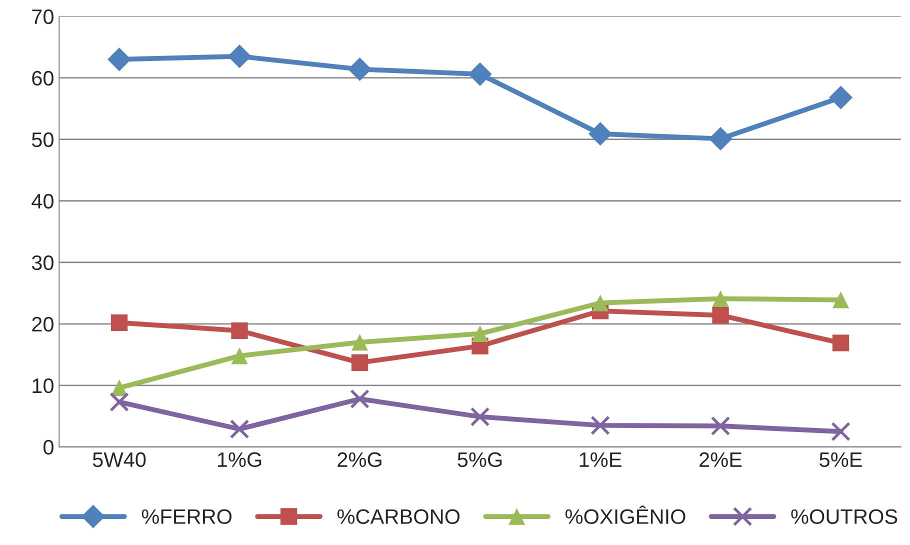  I want to click on y-tick-label: 0, so click(49, 447).